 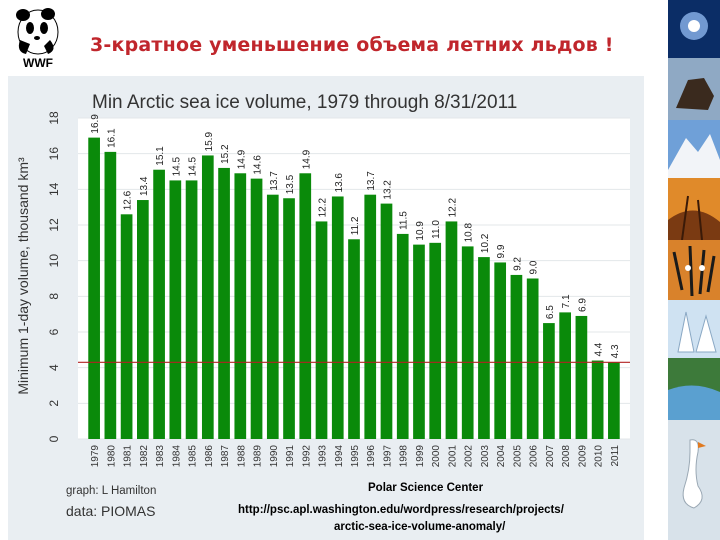 What do you see at coordinates (582, 305) in the screenshot?
I see `value-label: 6.9` at bounding box center [582, 305].